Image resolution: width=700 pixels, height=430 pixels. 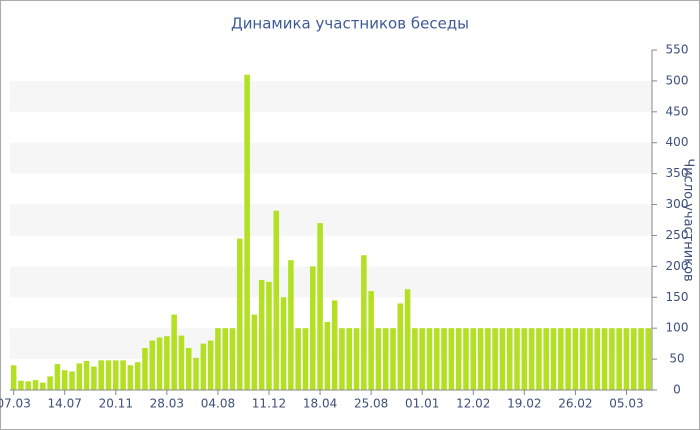 I want to click on x-tick-label: 20.11, so click(x=116, y=404).